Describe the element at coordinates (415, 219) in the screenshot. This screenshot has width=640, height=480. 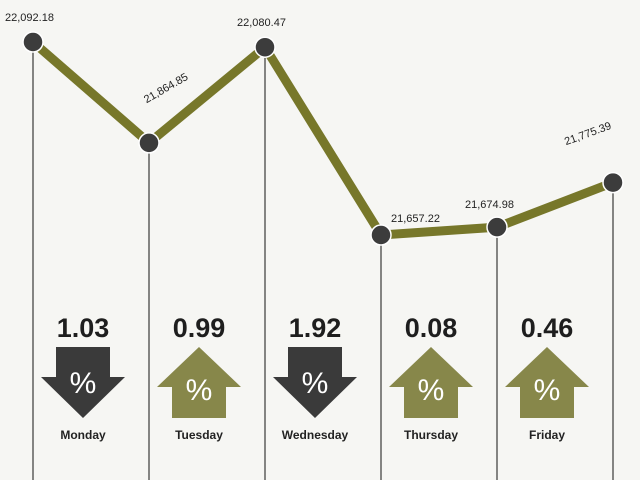
I see `value-label: 21,657.22` at that location.